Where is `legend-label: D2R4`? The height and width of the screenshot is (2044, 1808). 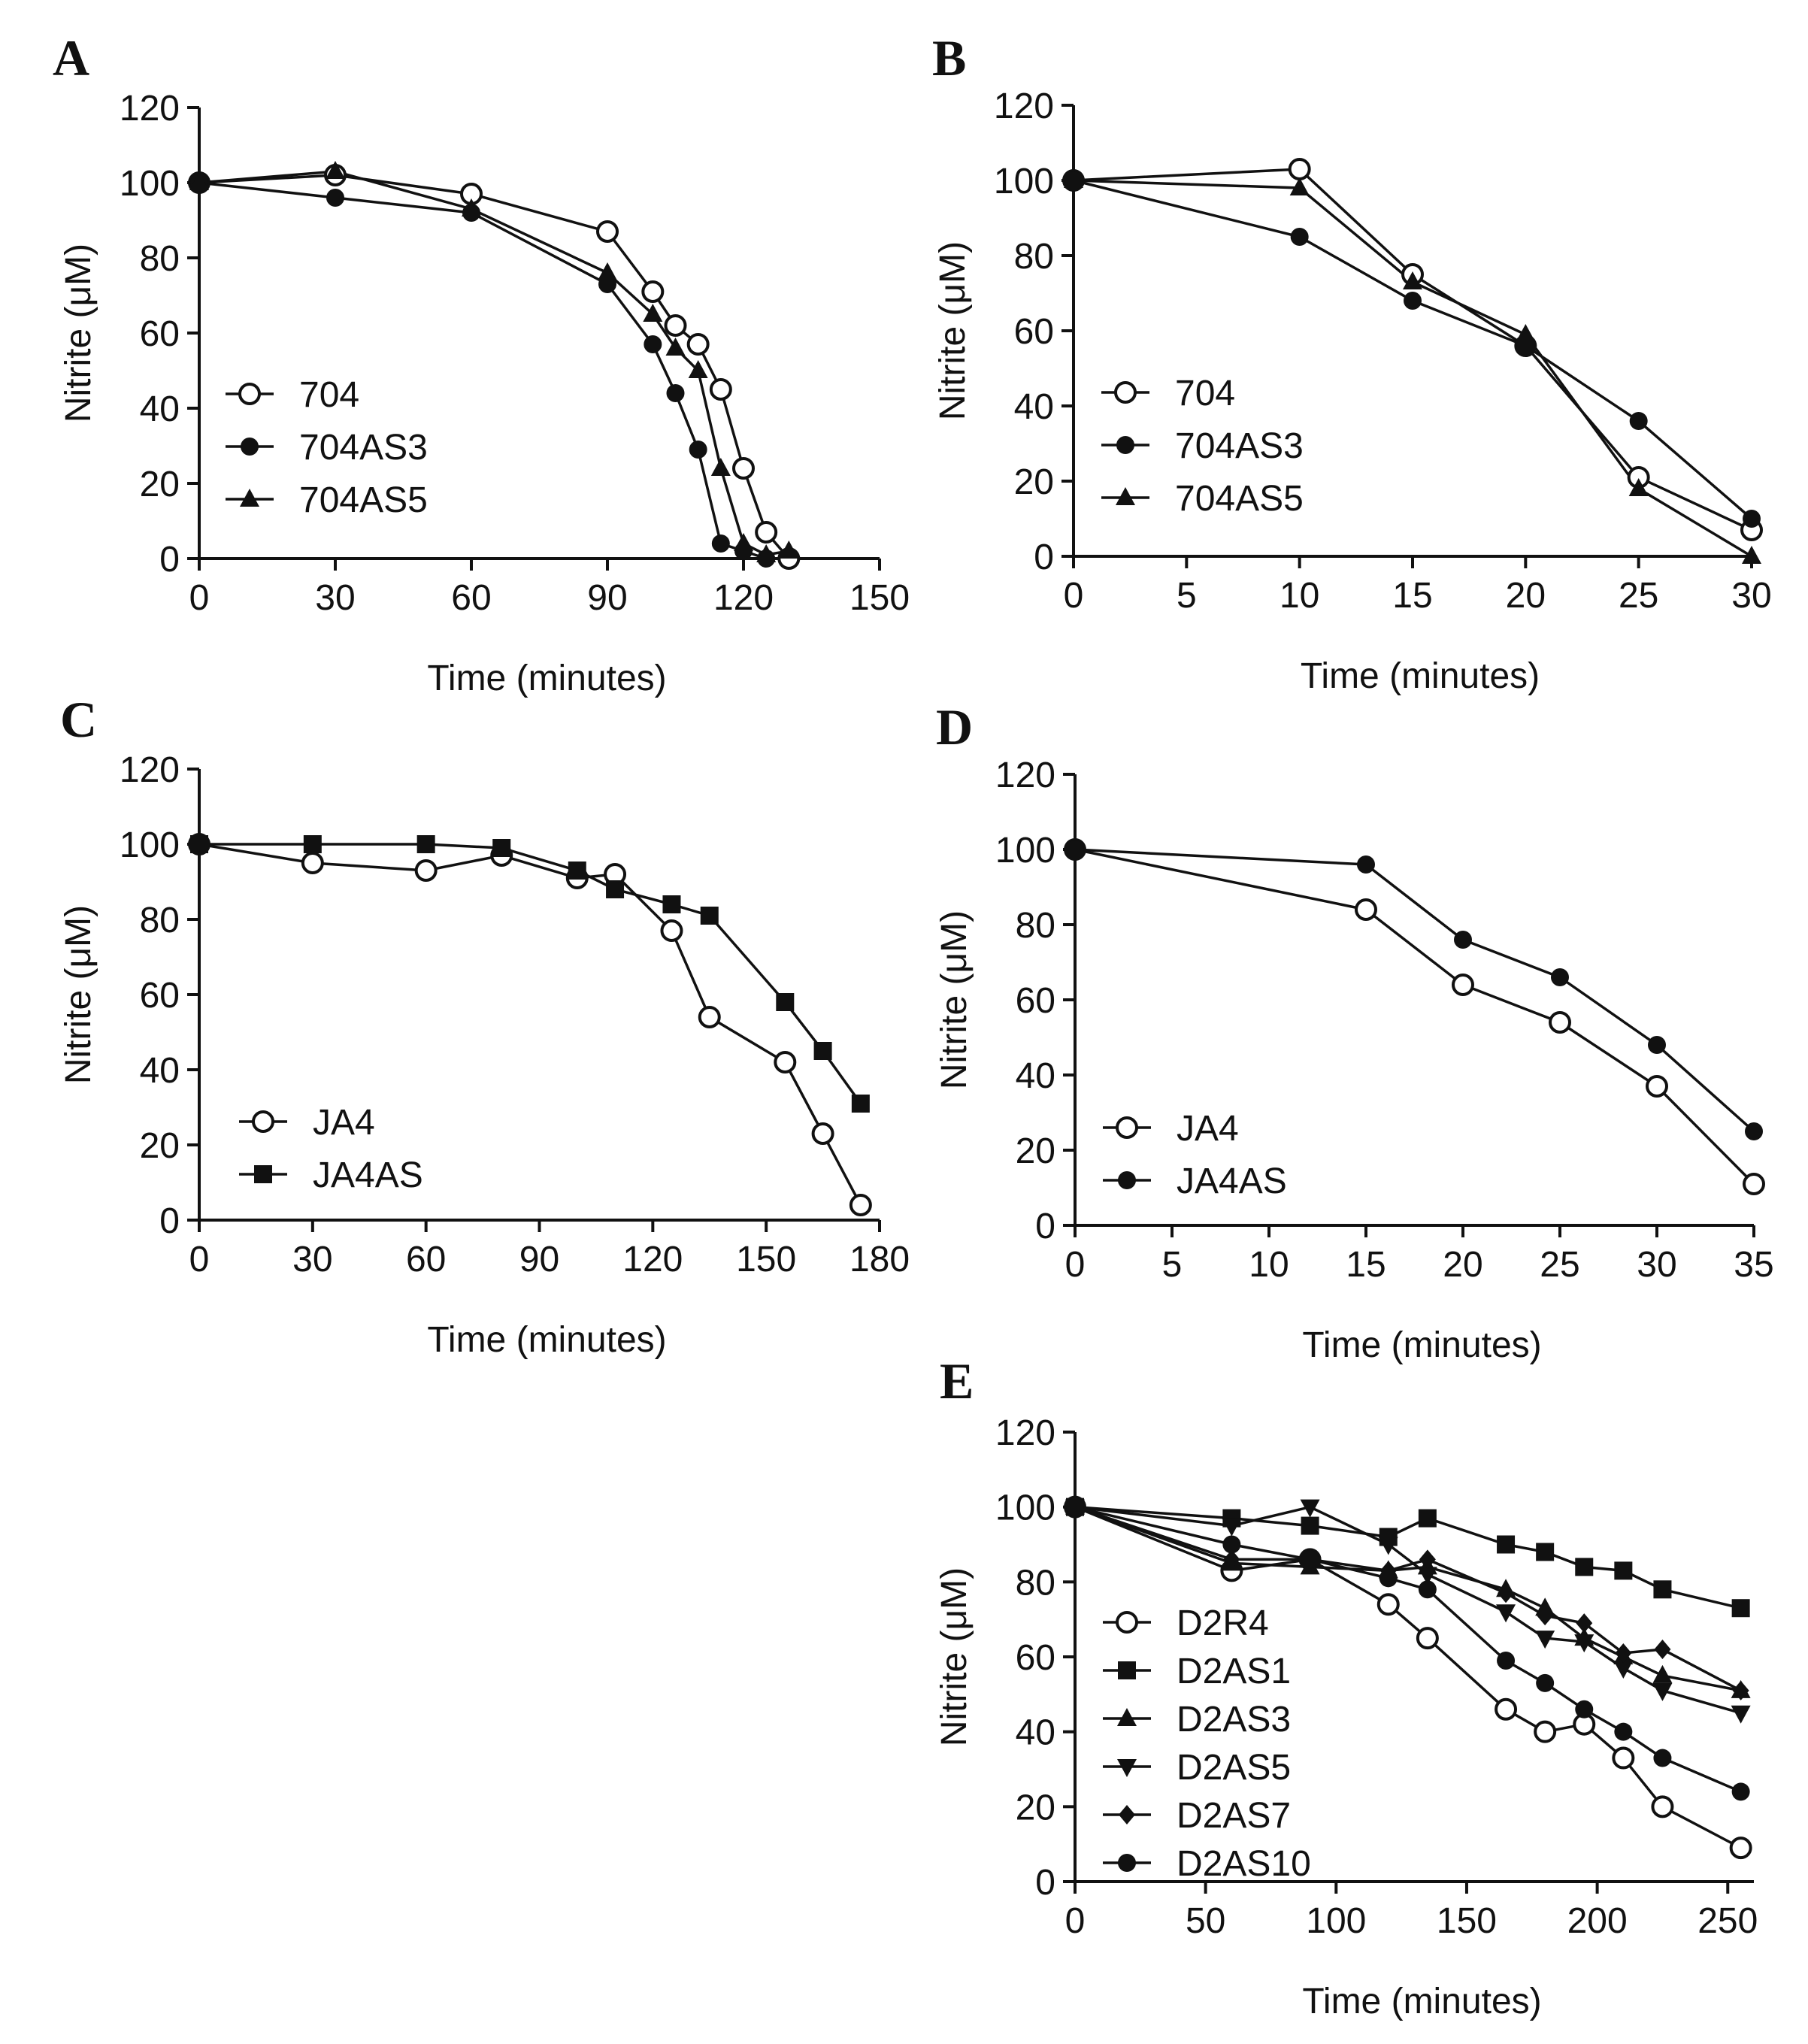 legend-label: D2R4 is located at coordinates (1223, 1623).